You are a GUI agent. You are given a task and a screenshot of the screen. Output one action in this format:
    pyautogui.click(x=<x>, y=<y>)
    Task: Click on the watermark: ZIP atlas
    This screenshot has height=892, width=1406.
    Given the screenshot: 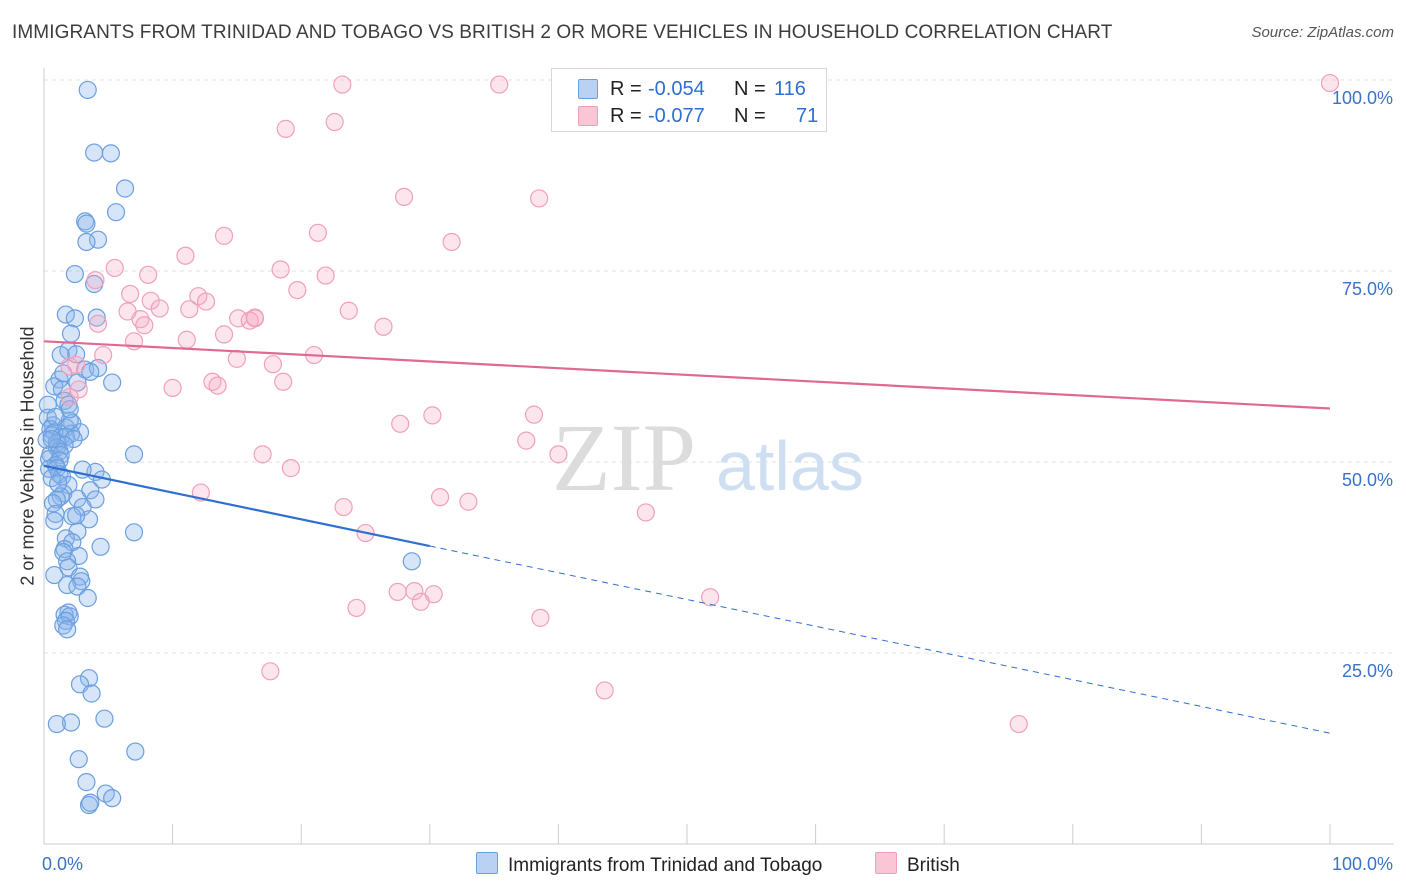 What is the action you would take?
    pyautogui.click(x=708, y=457)
    